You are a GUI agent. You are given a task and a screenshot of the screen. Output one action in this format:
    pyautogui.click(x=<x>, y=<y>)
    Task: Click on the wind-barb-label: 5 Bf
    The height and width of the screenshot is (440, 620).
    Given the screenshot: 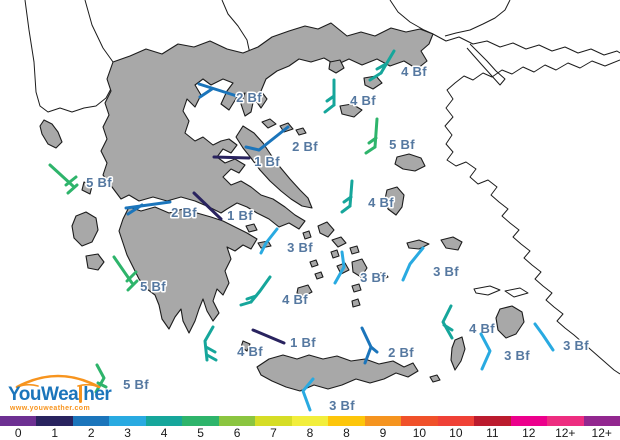 What is the action you would take?
    pyautogui.click(x=402, y=144)
    